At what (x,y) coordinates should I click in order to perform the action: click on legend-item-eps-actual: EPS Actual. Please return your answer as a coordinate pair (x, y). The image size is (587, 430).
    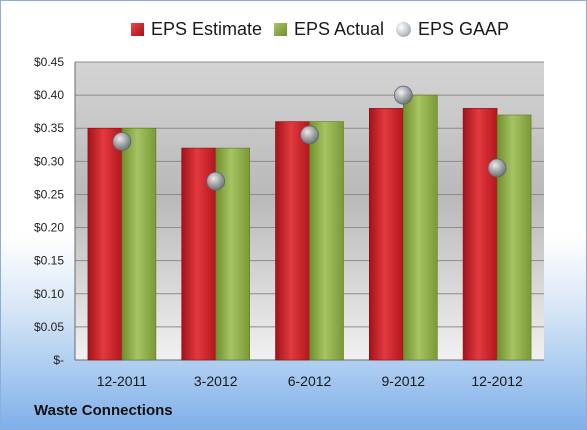
    Looking at the image, I should click on (329, 29).